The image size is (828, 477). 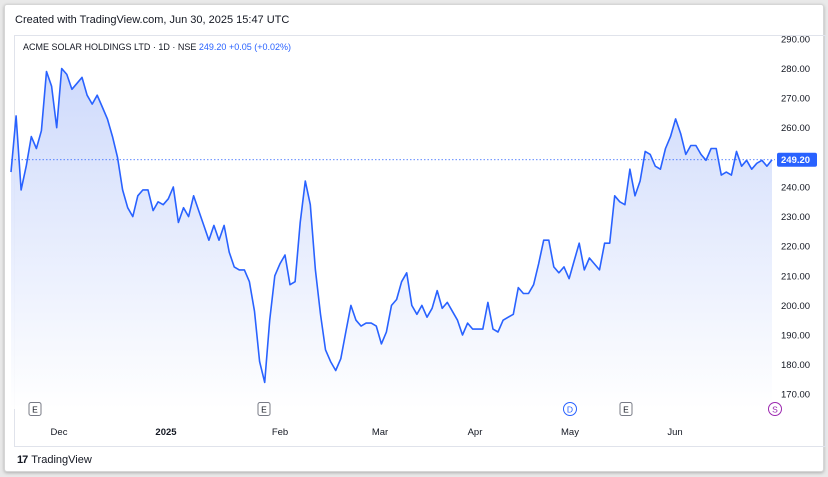 I want to click on y-tick-label: 170.00, so click(x=795, y=395).